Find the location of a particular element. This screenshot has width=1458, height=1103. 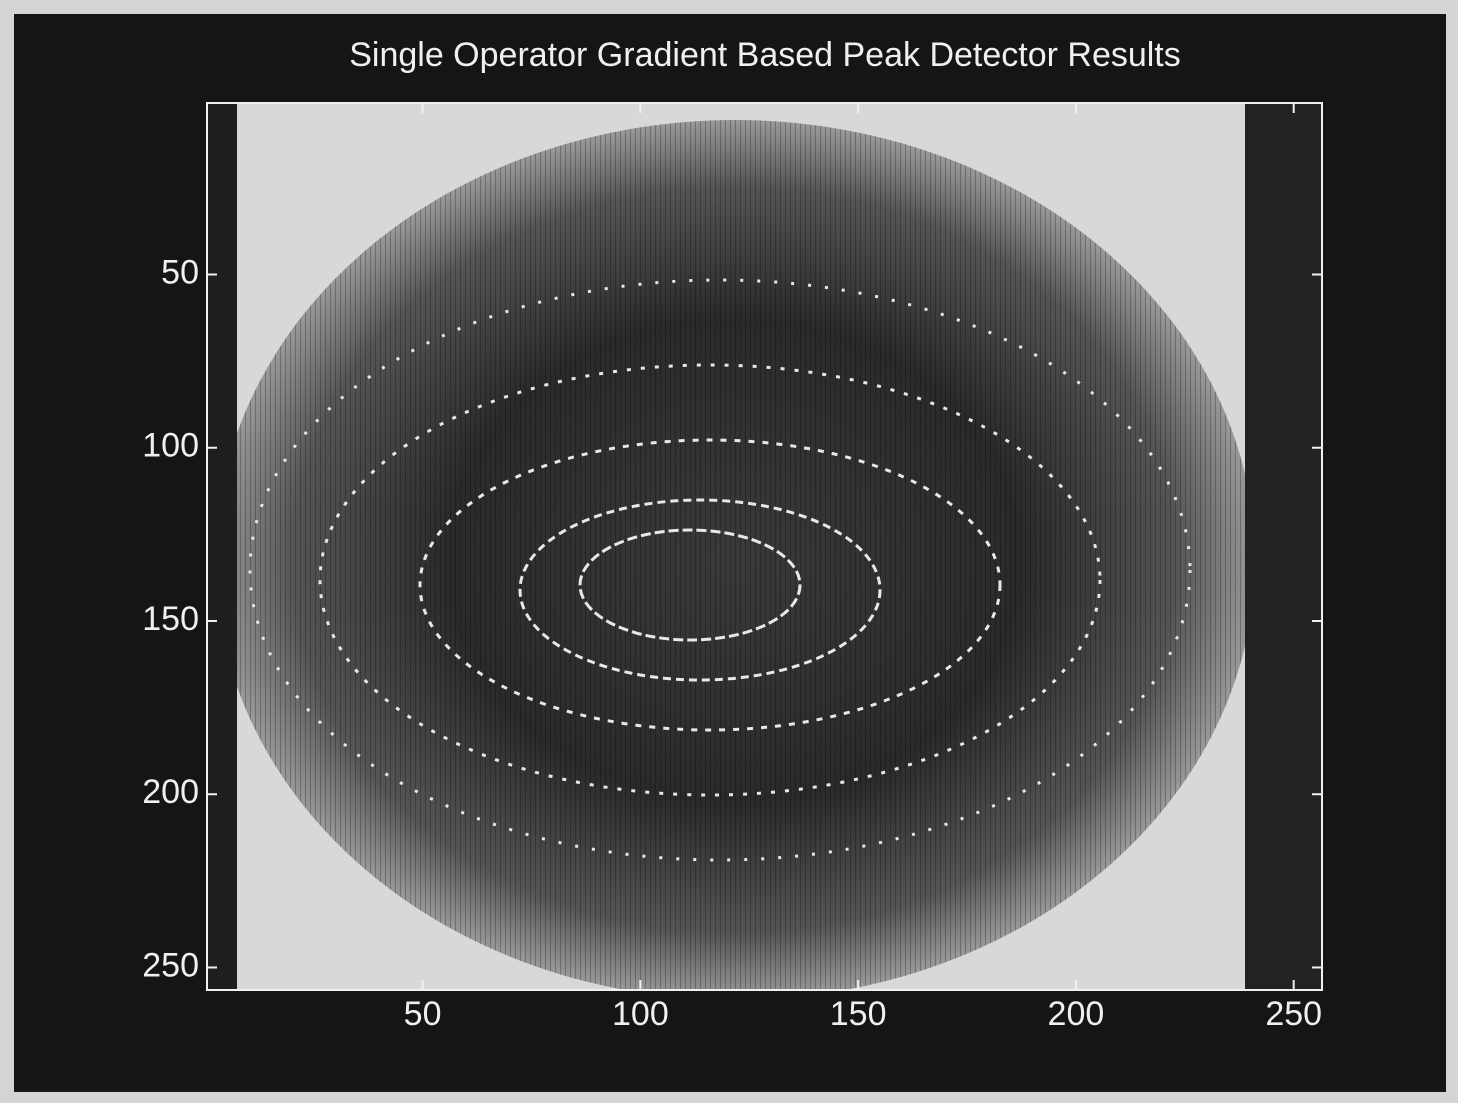

y-tick-label: 250 is located at coordinates (170, 965).